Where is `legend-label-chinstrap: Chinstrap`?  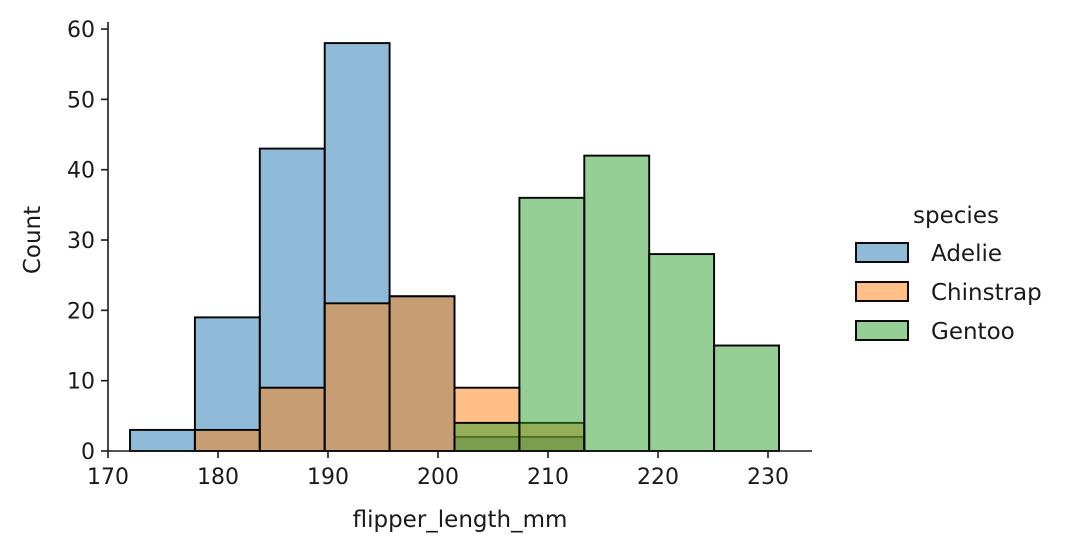
legend-label-chinstrap: Chinstrap is located at coordinates (986, 293).